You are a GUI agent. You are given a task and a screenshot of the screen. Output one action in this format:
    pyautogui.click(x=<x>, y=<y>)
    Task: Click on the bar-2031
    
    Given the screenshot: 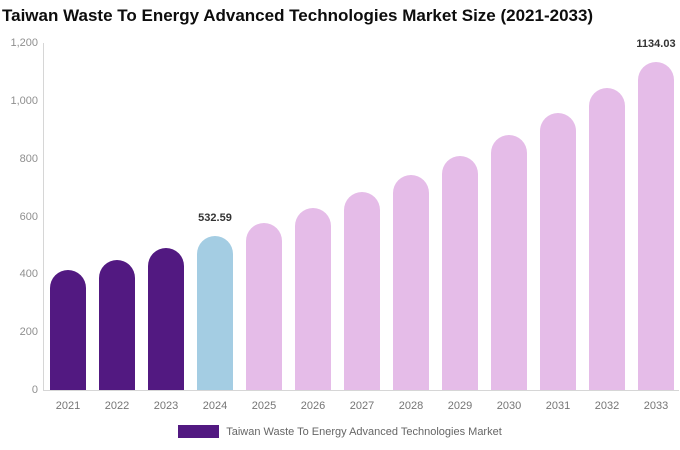 What is the action you would take?
    pyautogui.click(x=558, y=251)
    